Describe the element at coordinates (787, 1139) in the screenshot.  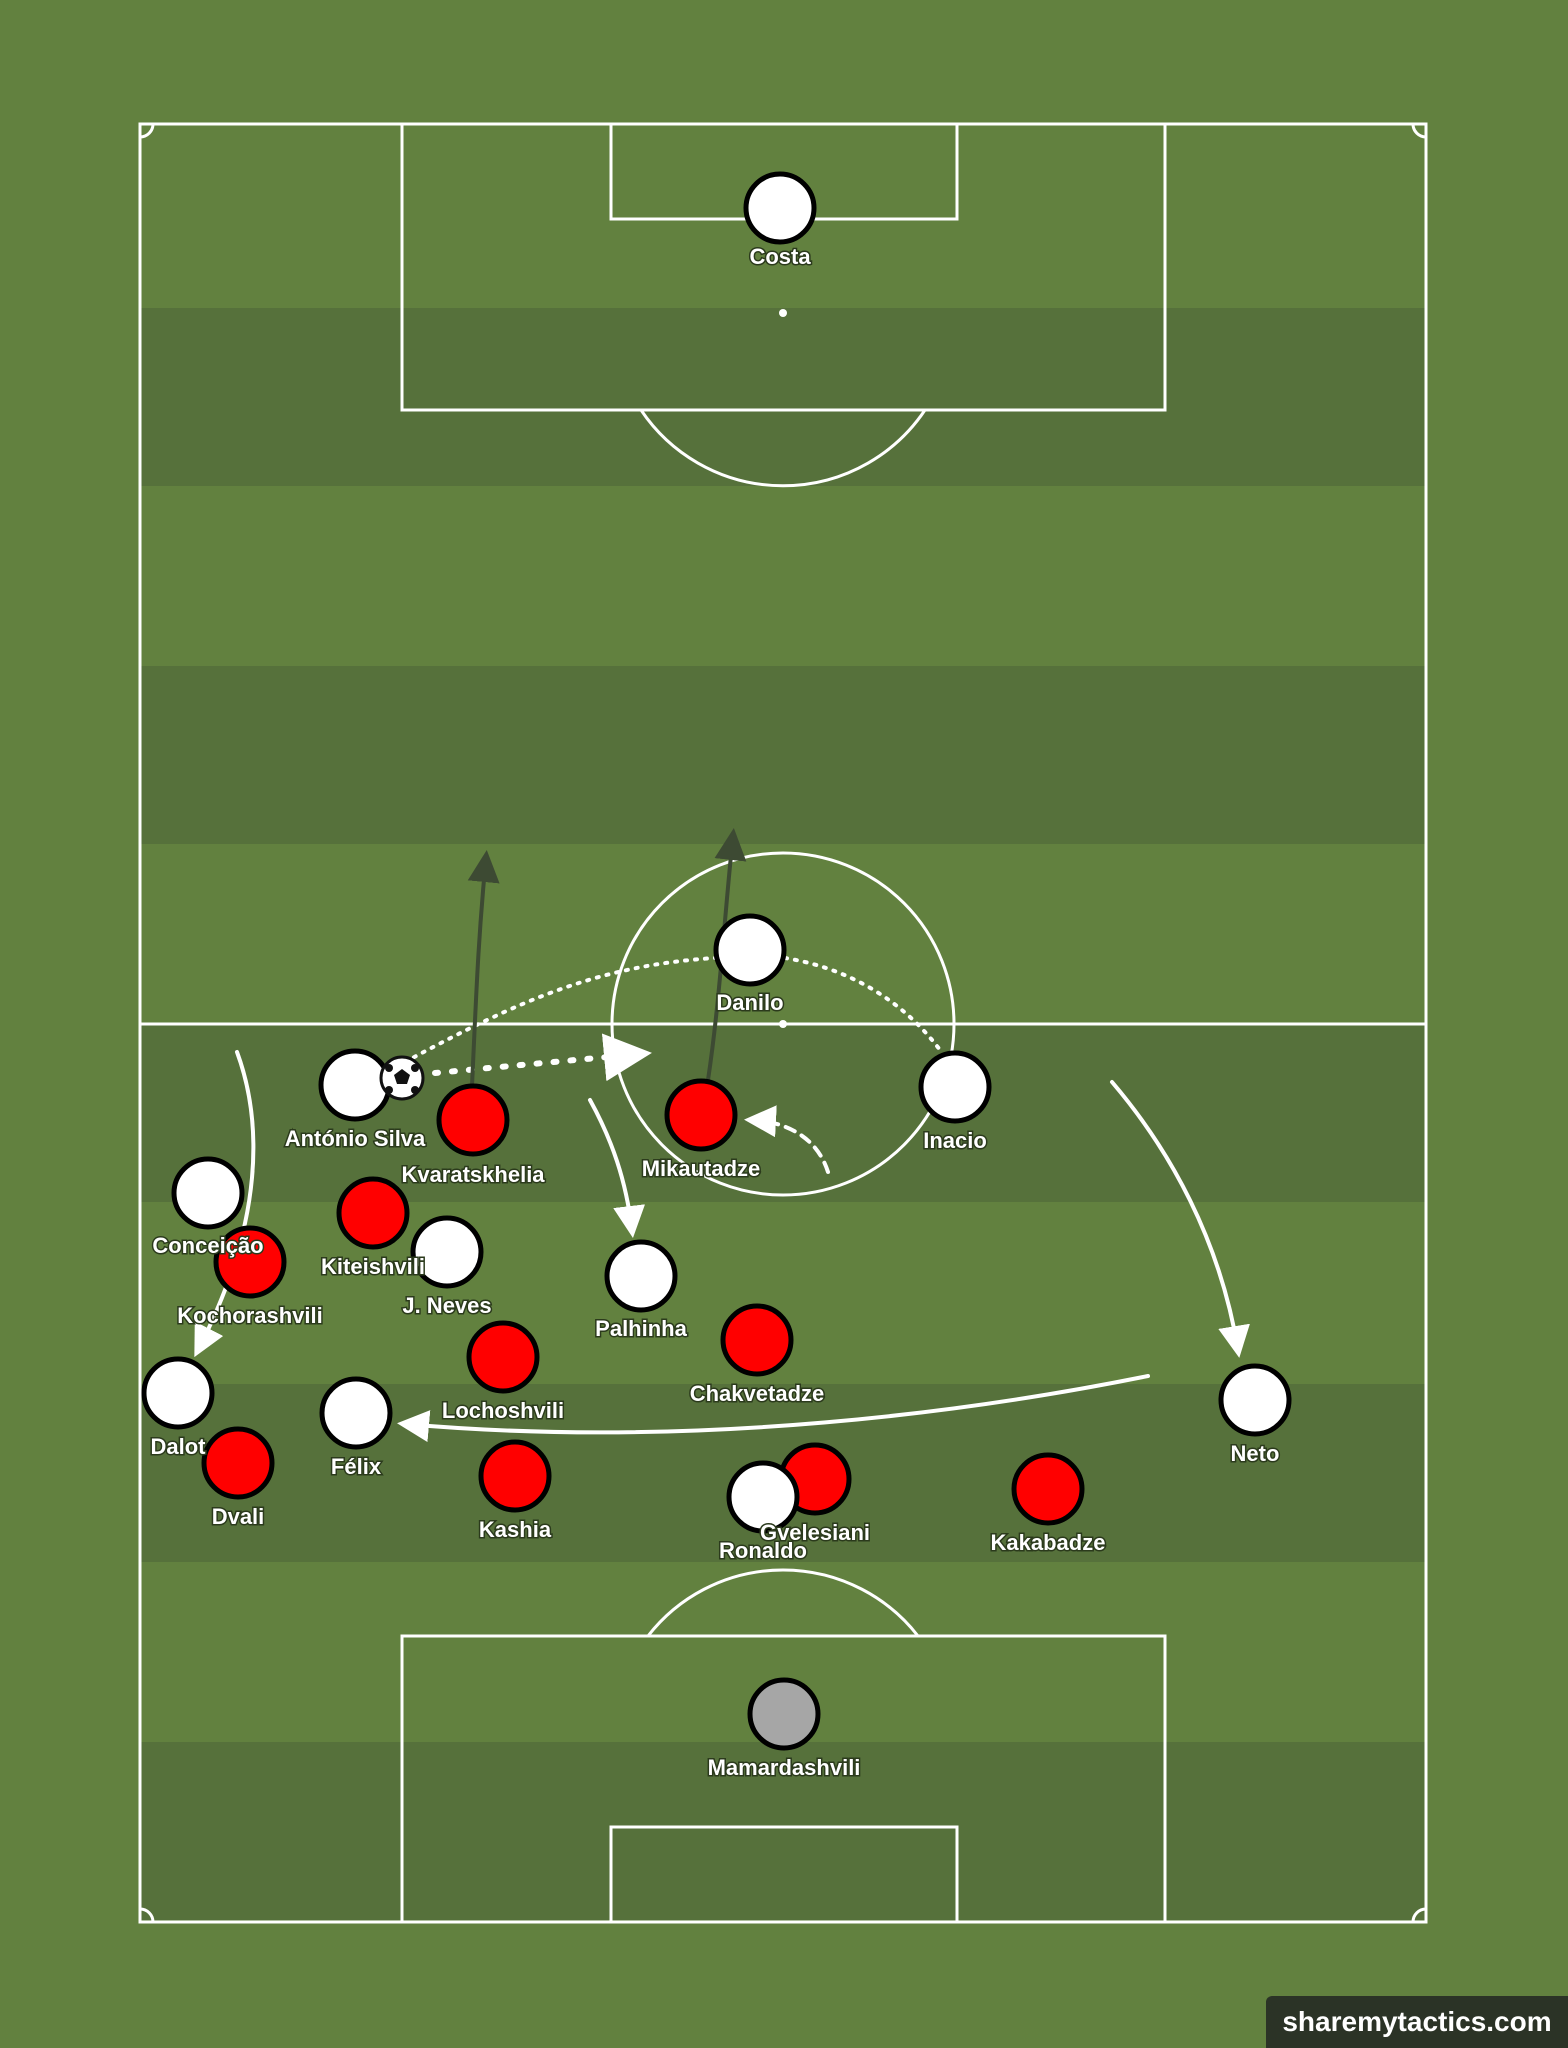
I see `run-arrow-dashed` at that location.